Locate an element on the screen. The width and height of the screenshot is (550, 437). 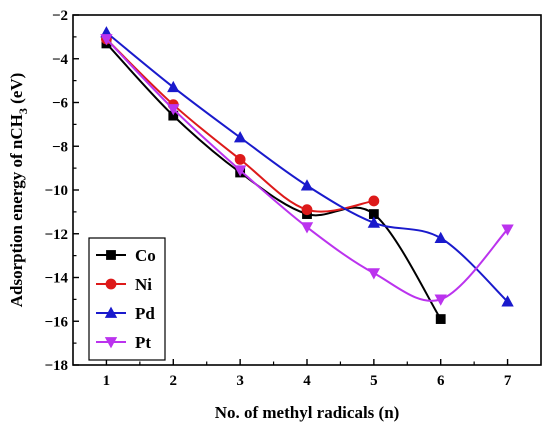
legend-item-ni: Ni is located at coordinates (124, 284).